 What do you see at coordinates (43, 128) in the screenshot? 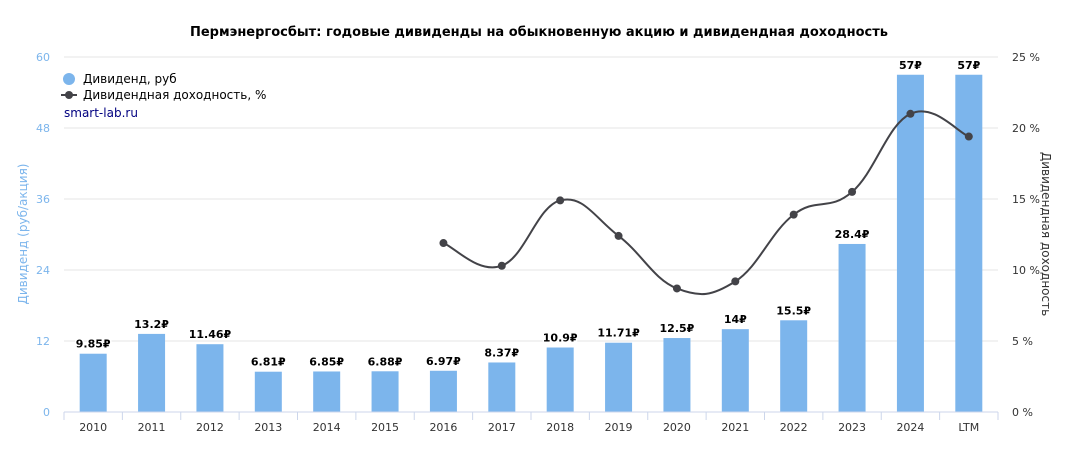
I see `left-tick-label: 48` at bounding box center [43, 128].